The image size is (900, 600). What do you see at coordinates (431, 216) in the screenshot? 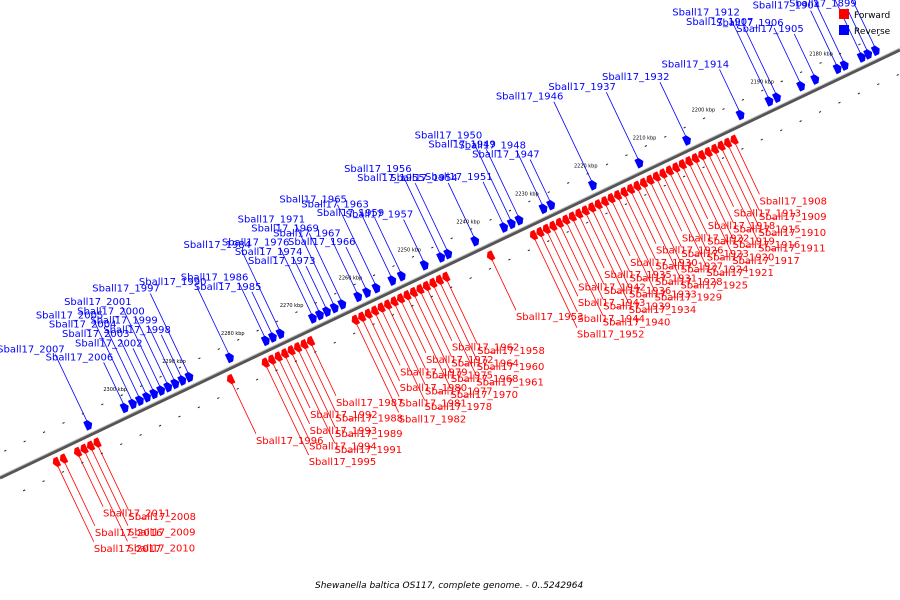
I see `connector-Sball17_1955` at bounding box center [431, 216].